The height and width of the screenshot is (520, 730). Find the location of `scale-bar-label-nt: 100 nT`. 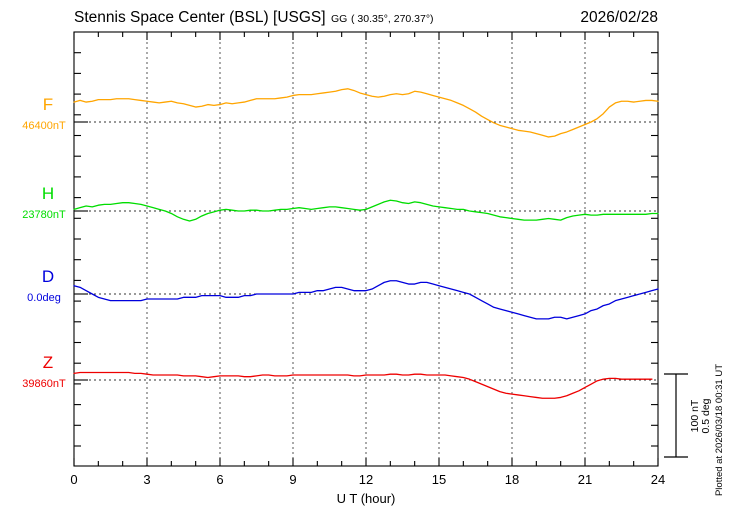

scale-bar-label-nt: 100 nT is located at coordinates (695, 415).